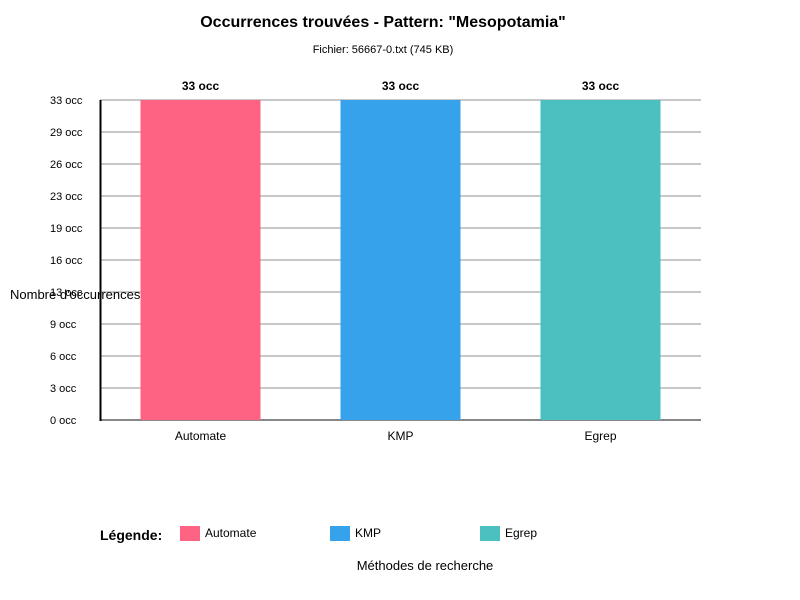 This screenshot has width=800, height=600. I want to click on bar-kmp, so click(400, 260).